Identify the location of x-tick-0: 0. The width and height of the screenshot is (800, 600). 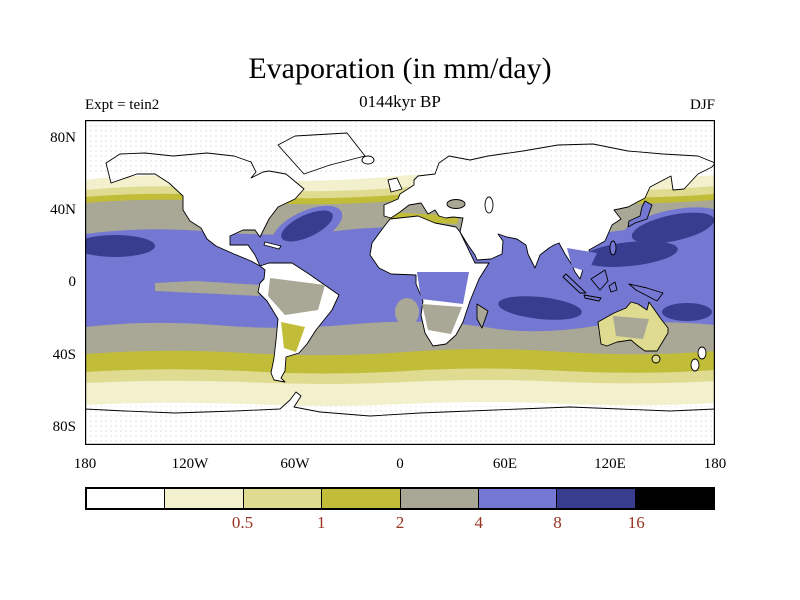
(400, 464).